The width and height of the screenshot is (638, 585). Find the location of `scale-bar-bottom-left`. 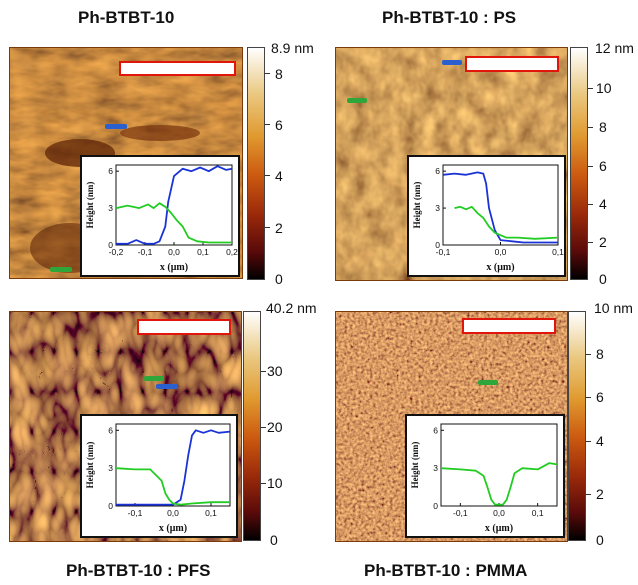

scale-bar-bottom-left is located at coordinates (184, 327).